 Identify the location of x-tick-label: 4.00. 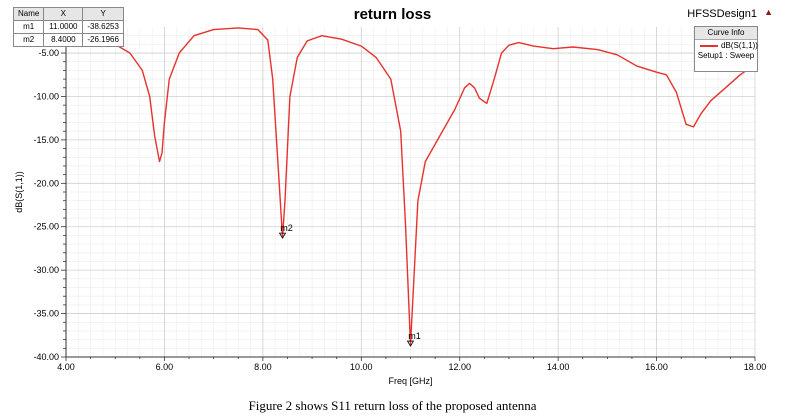
(66, 367).